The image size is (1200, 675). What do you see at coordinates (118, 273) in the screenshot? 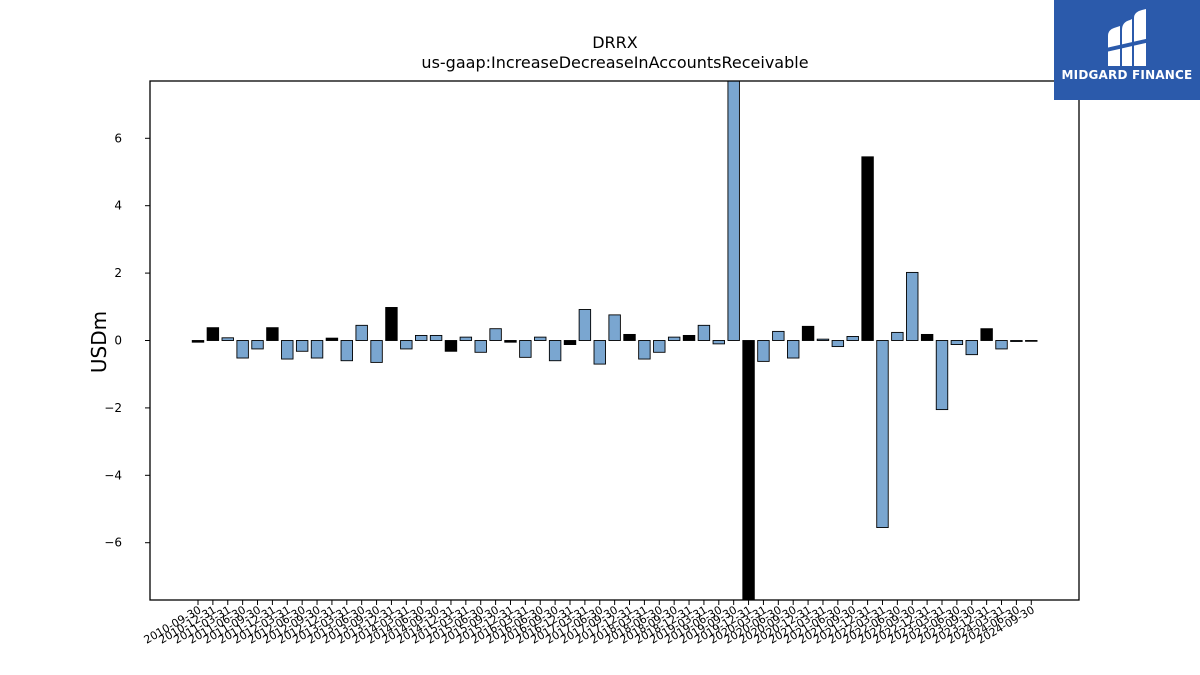
I see `y-tick-label: 2` at bounding box center [118, 273].